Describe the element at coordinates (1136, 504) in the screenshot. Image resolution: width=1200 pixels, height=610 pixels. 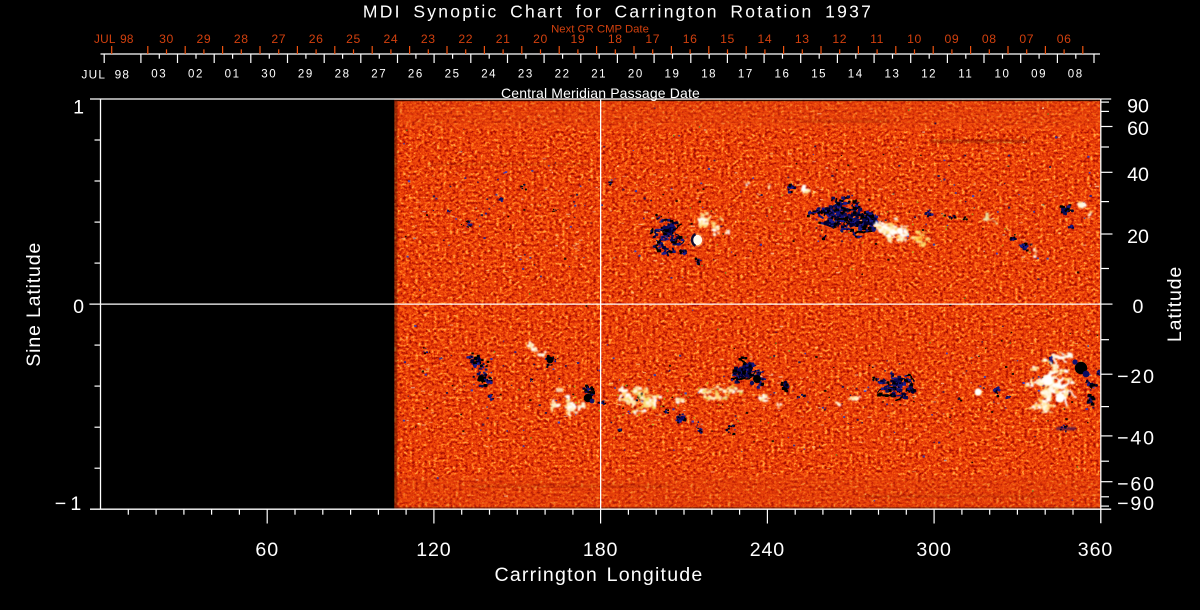
I see `svg-text: −90` at that location.